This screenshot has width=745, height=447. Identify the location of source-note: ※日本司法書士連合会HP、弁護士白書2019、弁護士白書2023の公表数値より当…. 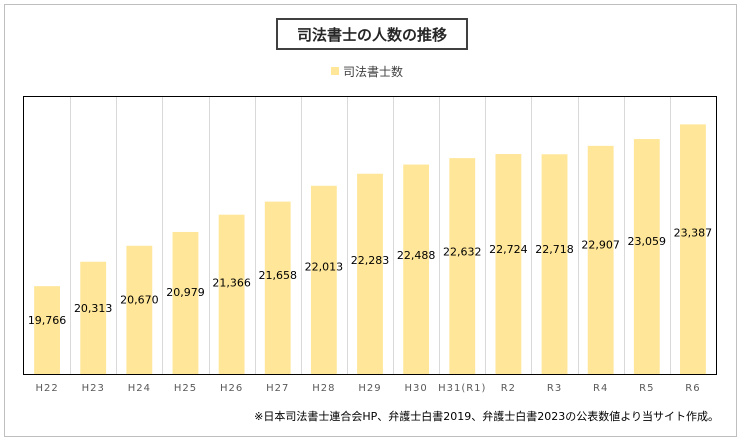
(486, 416).